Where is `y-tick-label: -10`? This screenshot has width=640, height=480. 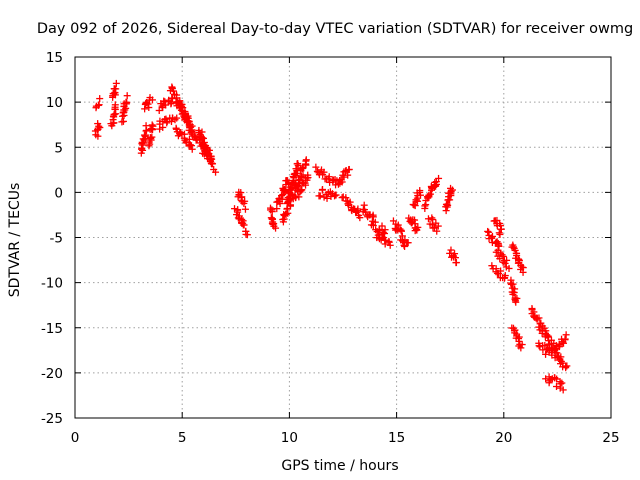
y-tick-label: -10 is located at coordinates (52, 284).